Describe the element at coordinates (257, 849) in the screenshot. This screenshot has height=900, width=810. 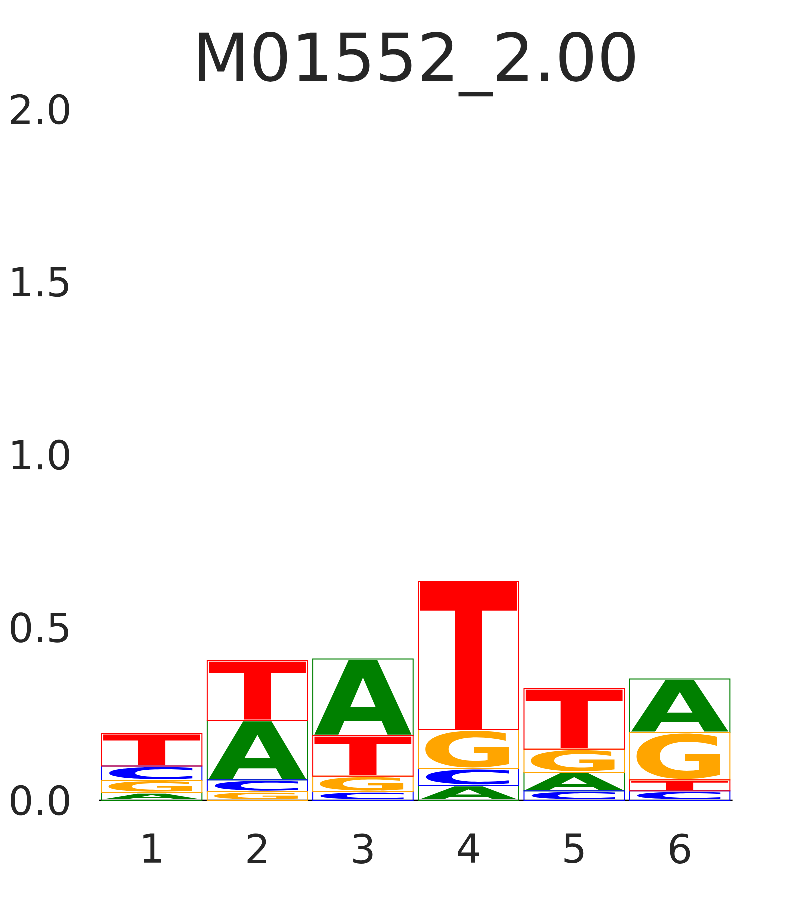
I see `x-tick-label: 2` at that location.